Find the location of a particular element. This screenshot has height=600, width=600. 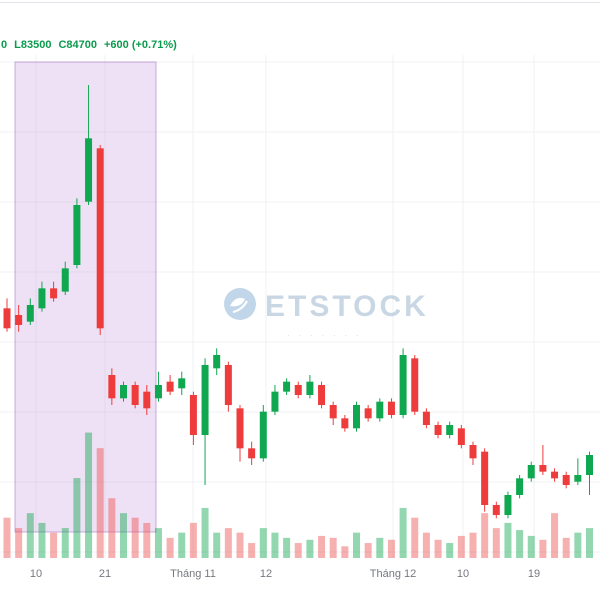

ohlc-low: L83500 is located at coordinates (33, 45).